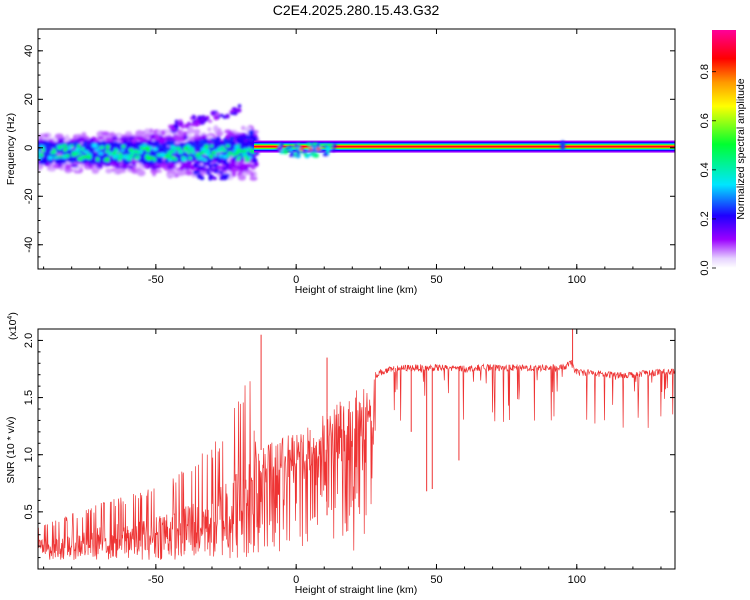 The height and width of the screenshot is (600, 750). I want to click on y-tick-label: 0.5, so click(29, 511).